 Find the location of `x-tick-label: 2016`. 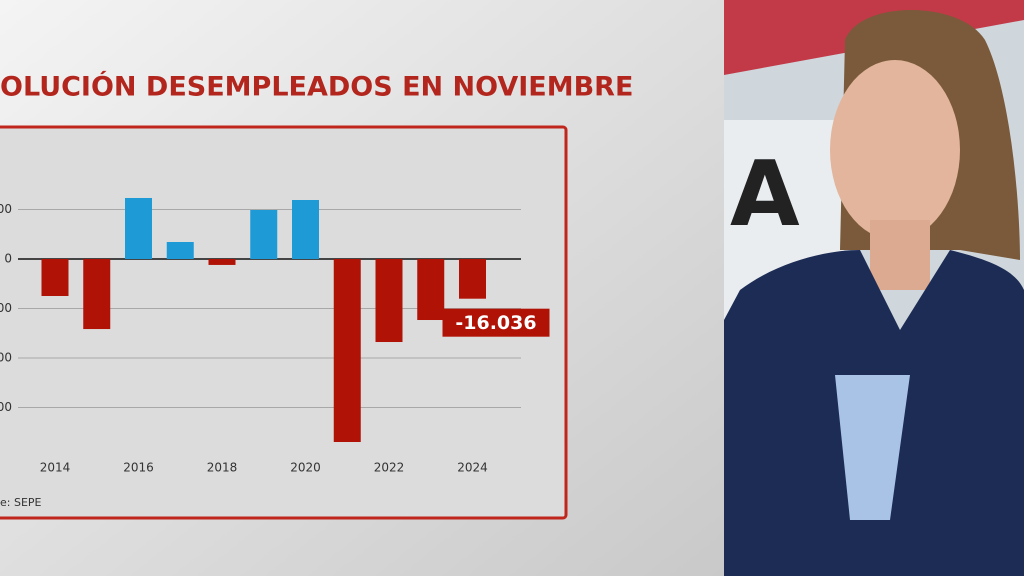

x-tick-label: 2016 is located at coordinates (138, 468).